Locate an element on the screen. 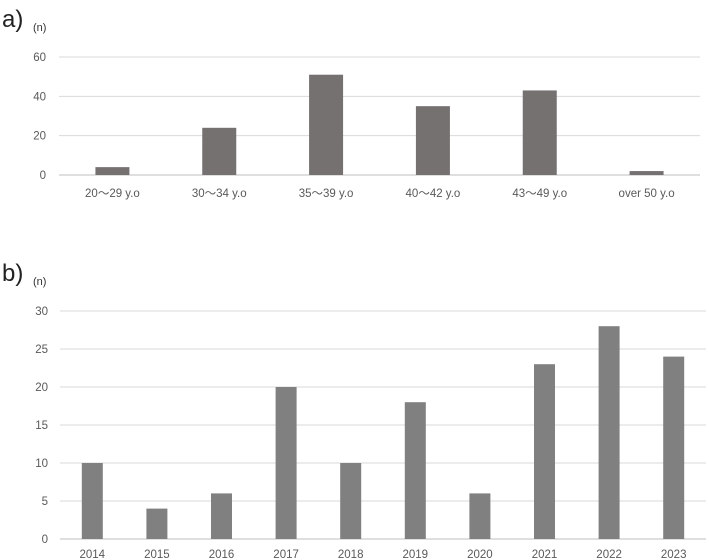  panel-a-unit-label: (n) is located at coordinates (39, 28).